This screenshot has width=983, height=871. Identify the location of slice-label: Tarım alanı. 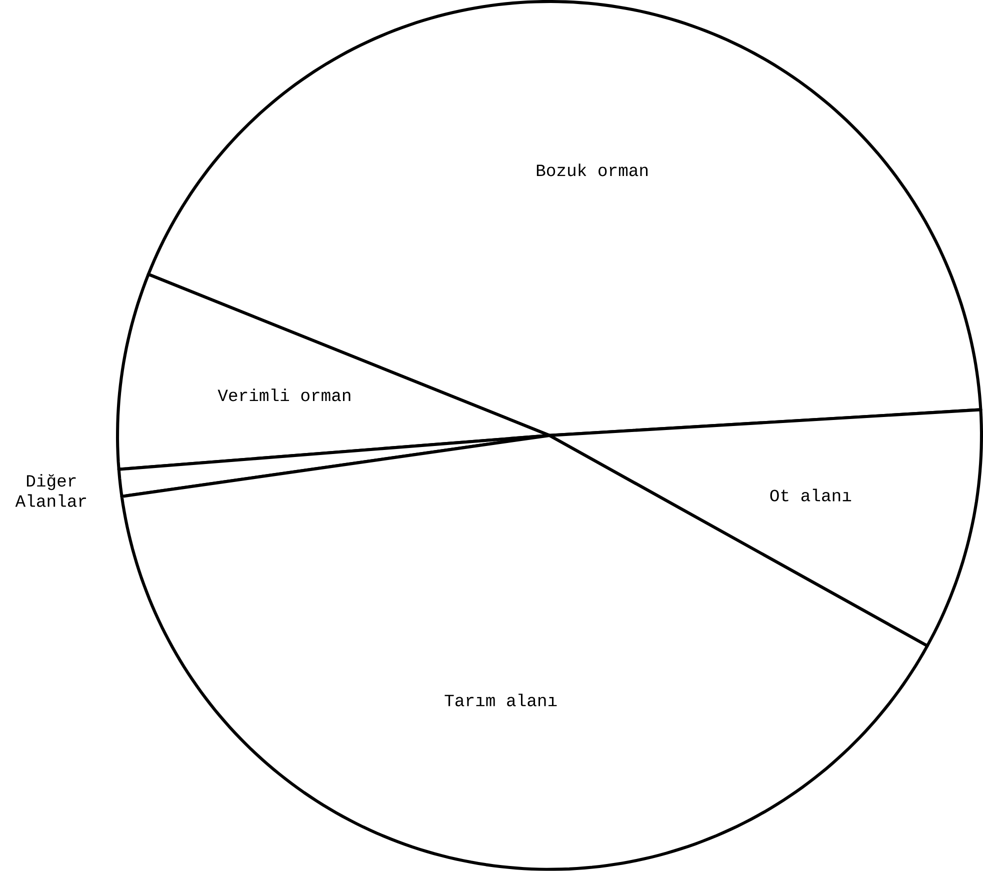
(500, 700).